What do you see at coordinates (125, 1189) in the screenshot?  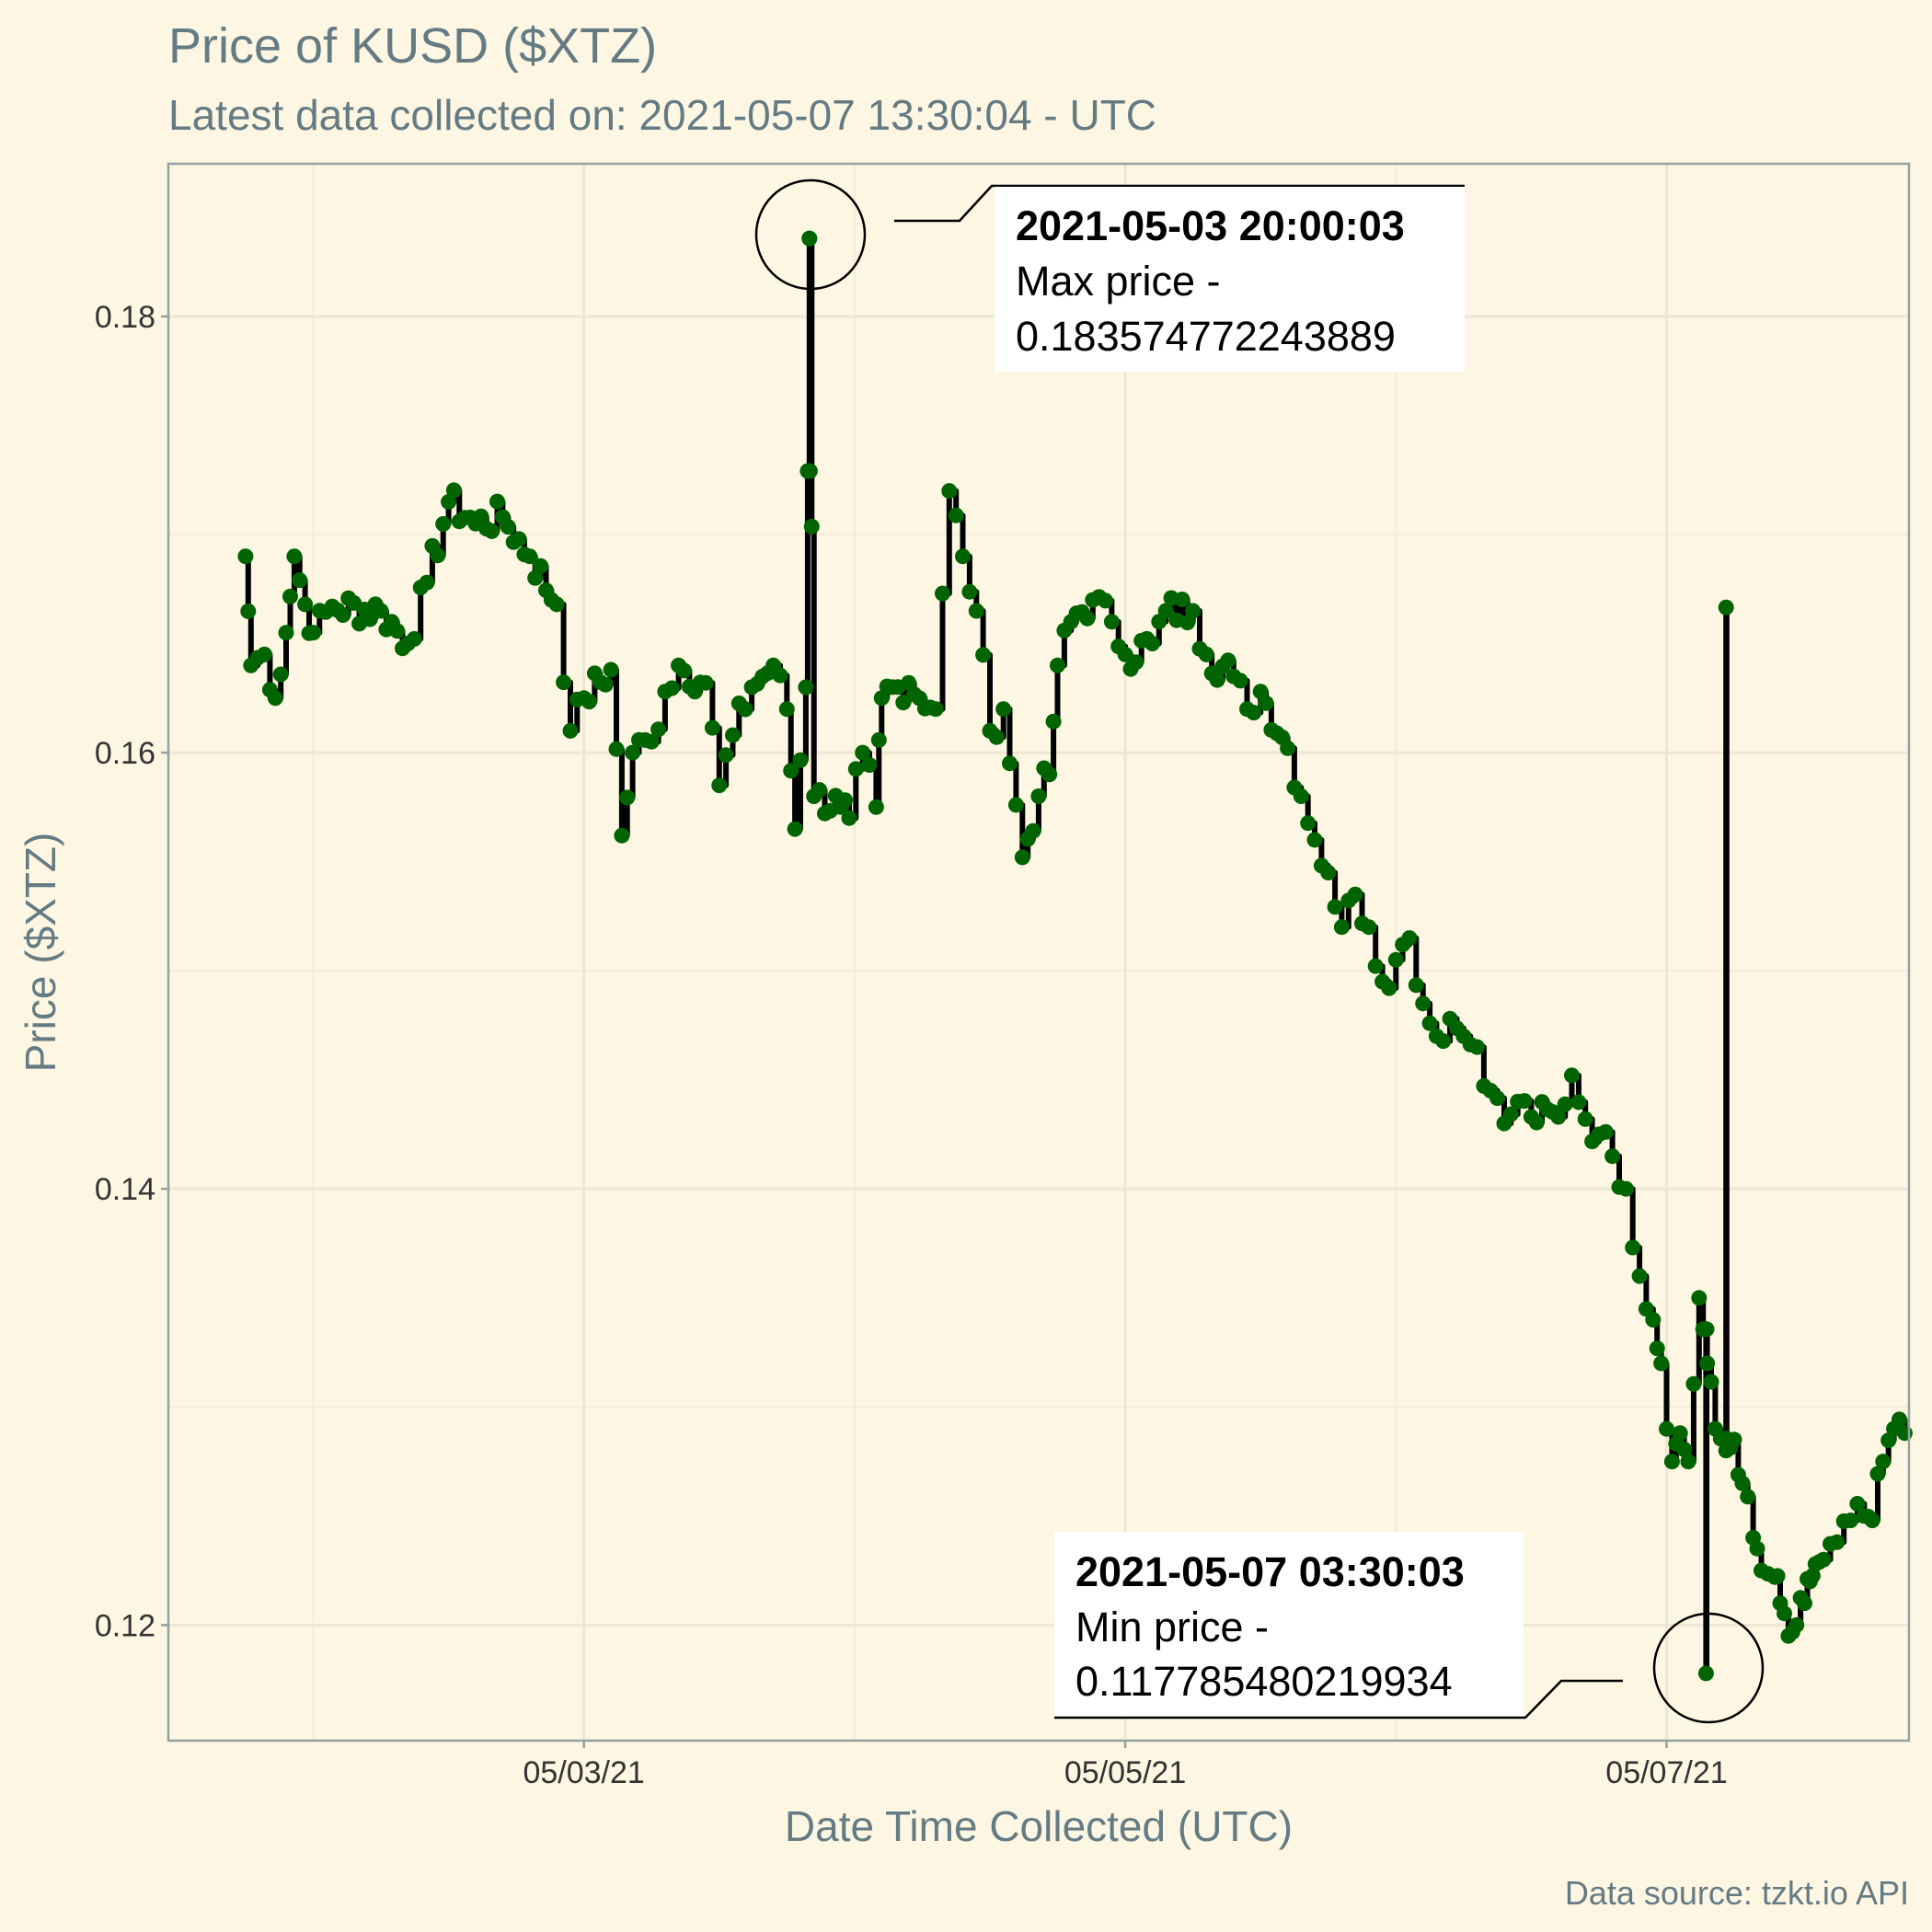 I see `y-tick-label: 0.14` at bounding box center [125, 1189].